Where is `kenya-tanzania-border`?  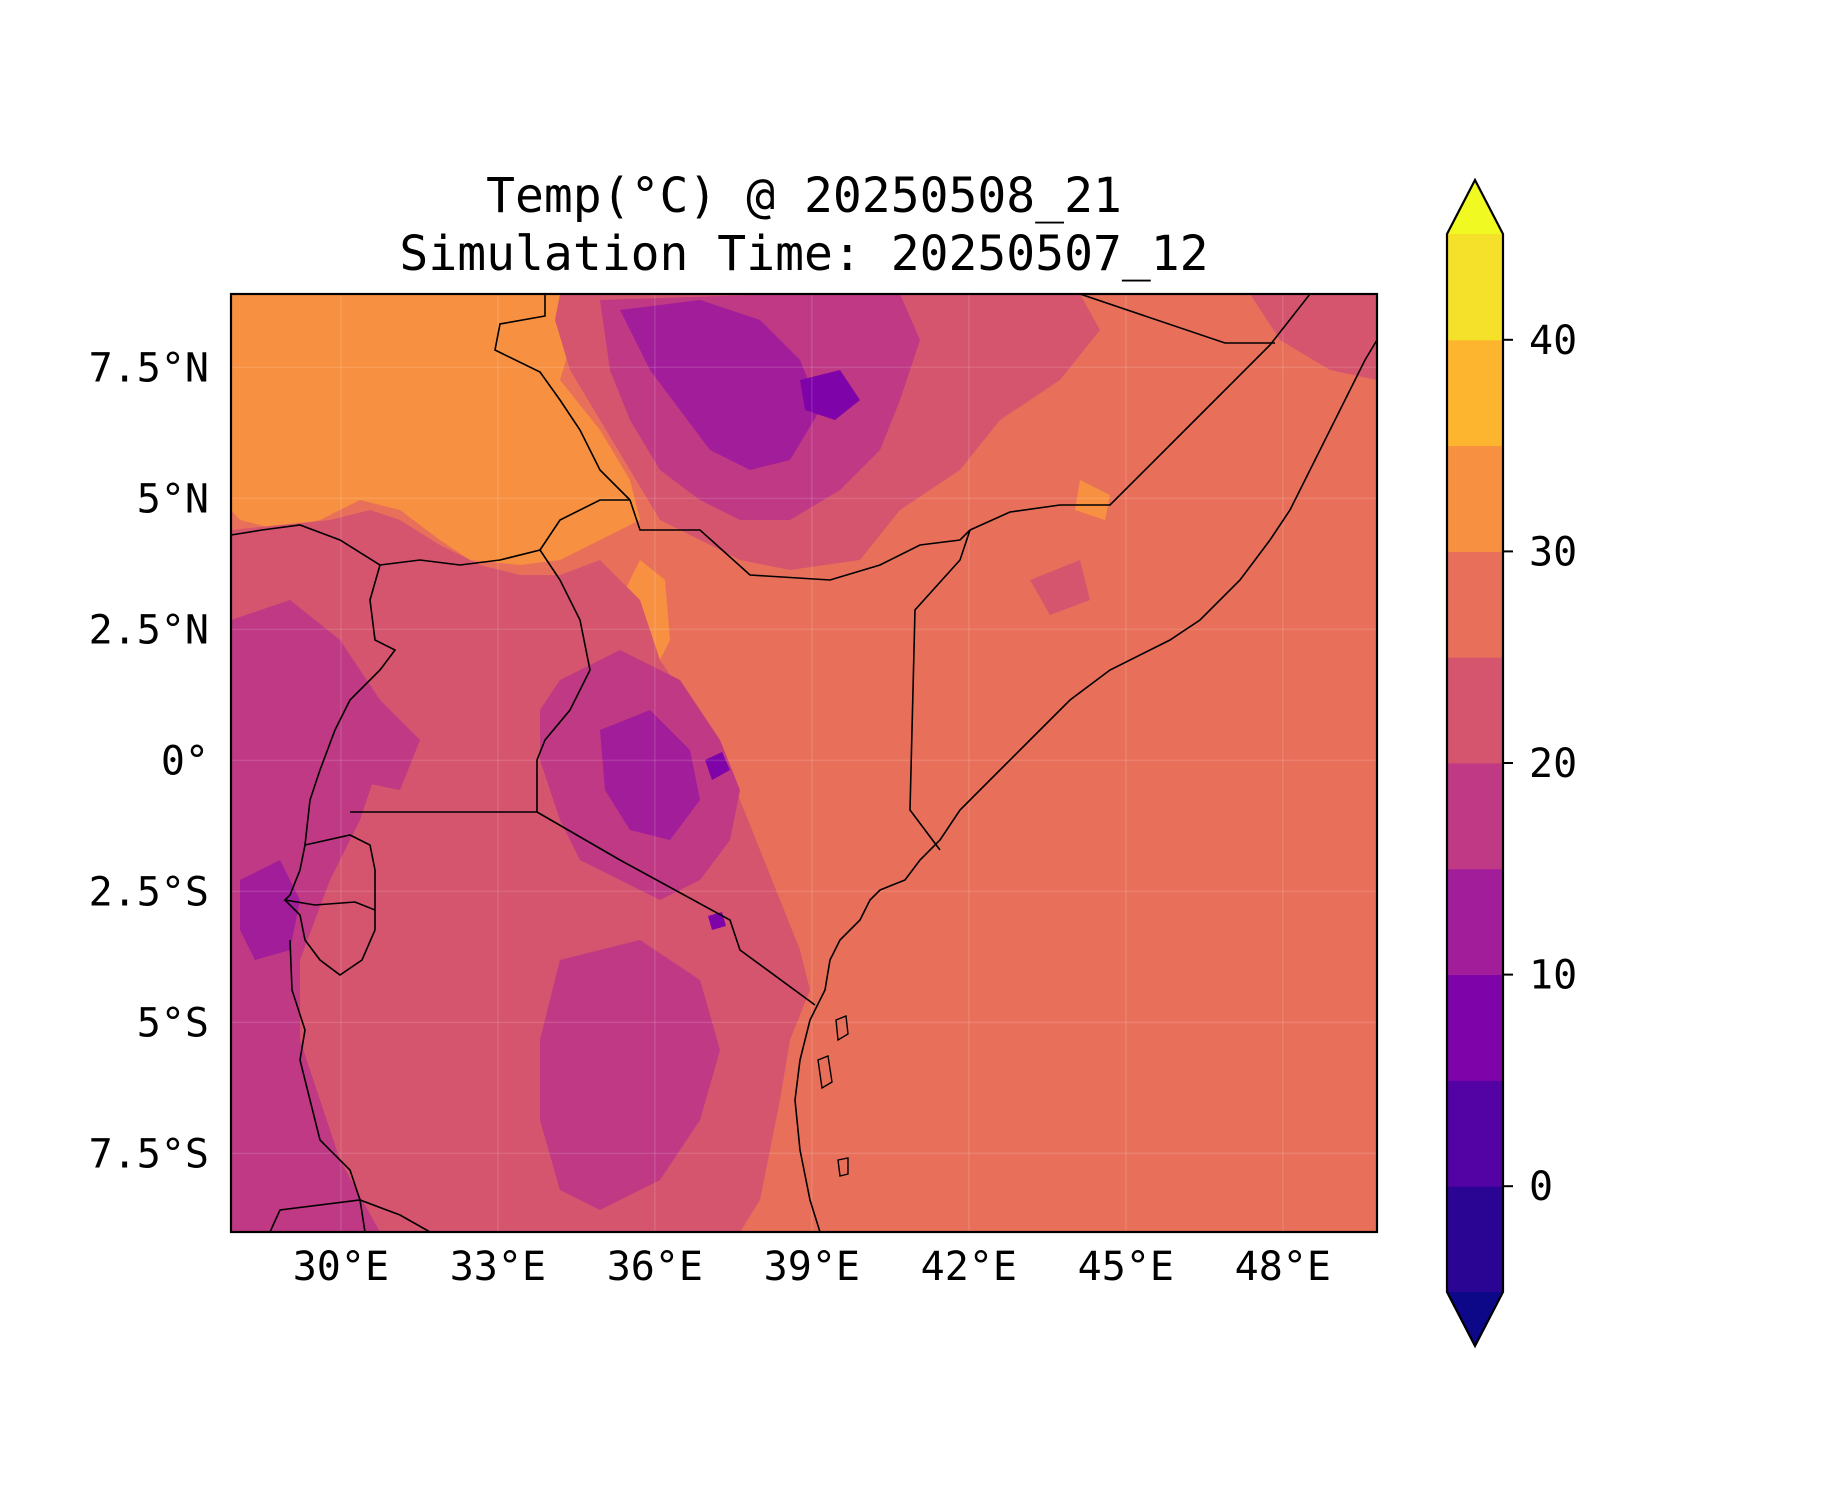 kenya-tanzania-border is located at coordinates (676, 908).